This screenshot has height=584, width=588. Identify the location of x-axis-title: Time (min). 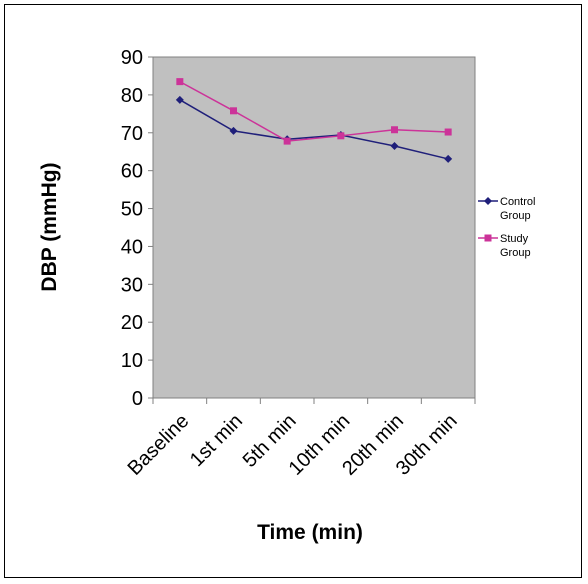
(310, 532).